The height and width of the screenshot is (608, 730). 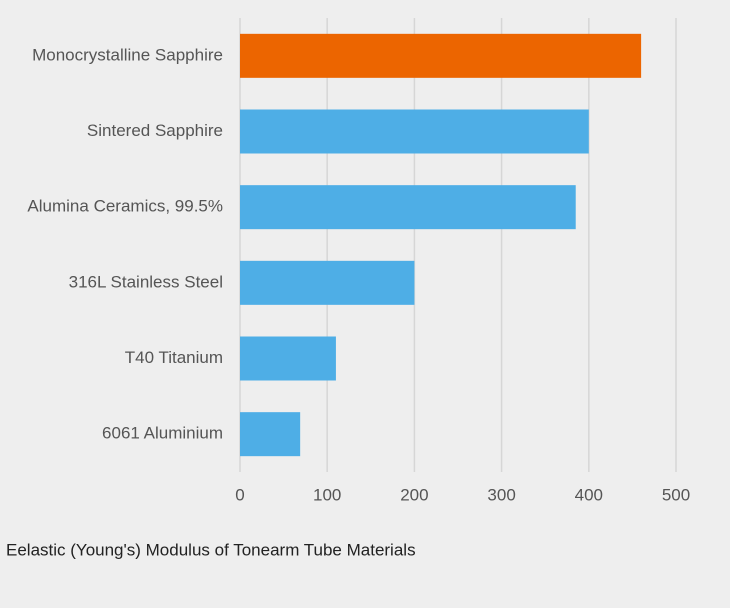 What do you see at coordinates (327, 494) in the screenshot?
I see `x-tick-label: 100` at bounding box center [327, 494].